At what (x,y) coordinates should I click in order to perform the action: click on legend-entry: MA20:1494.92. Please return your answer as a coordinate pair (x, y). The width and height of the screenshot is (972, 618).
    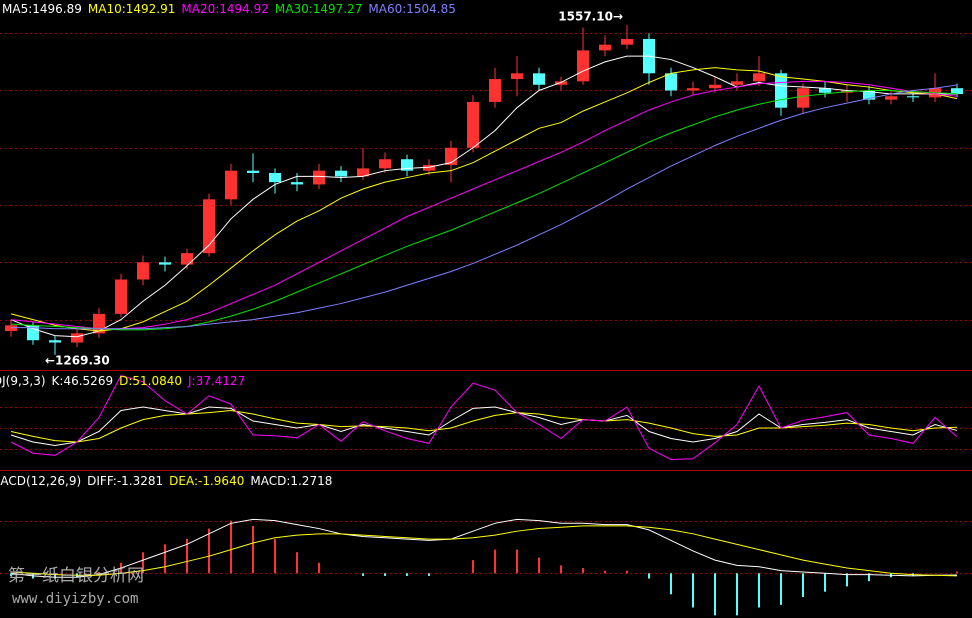
    Looking at the image, I should click on (225, 9).